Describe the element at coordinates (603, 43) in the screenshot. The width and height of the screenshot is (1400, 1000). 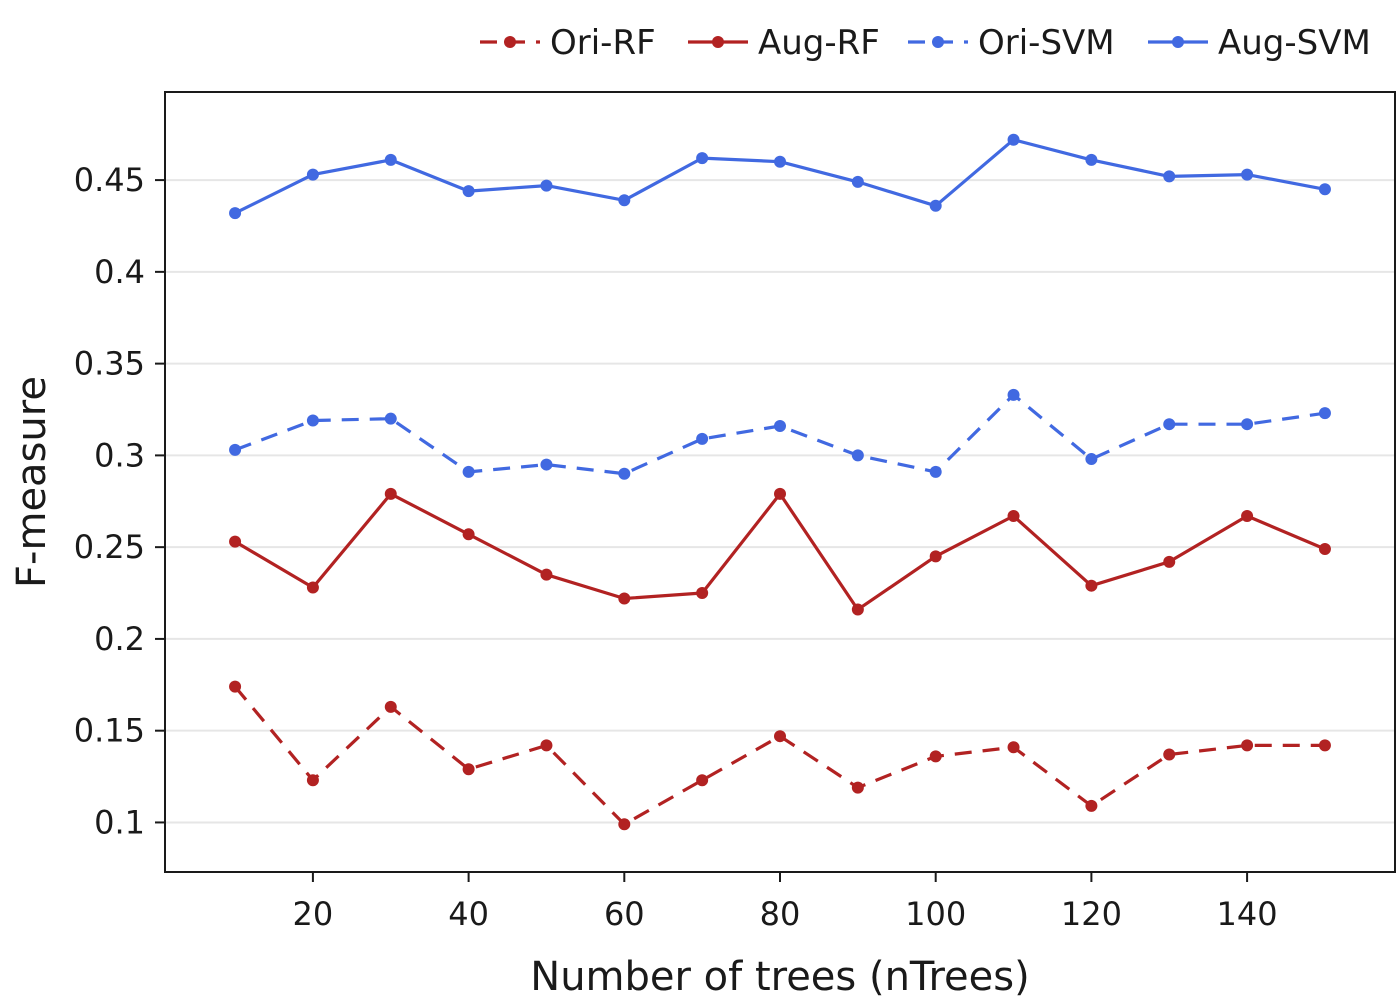
I see `legend-label: Ori-RF` at that location.